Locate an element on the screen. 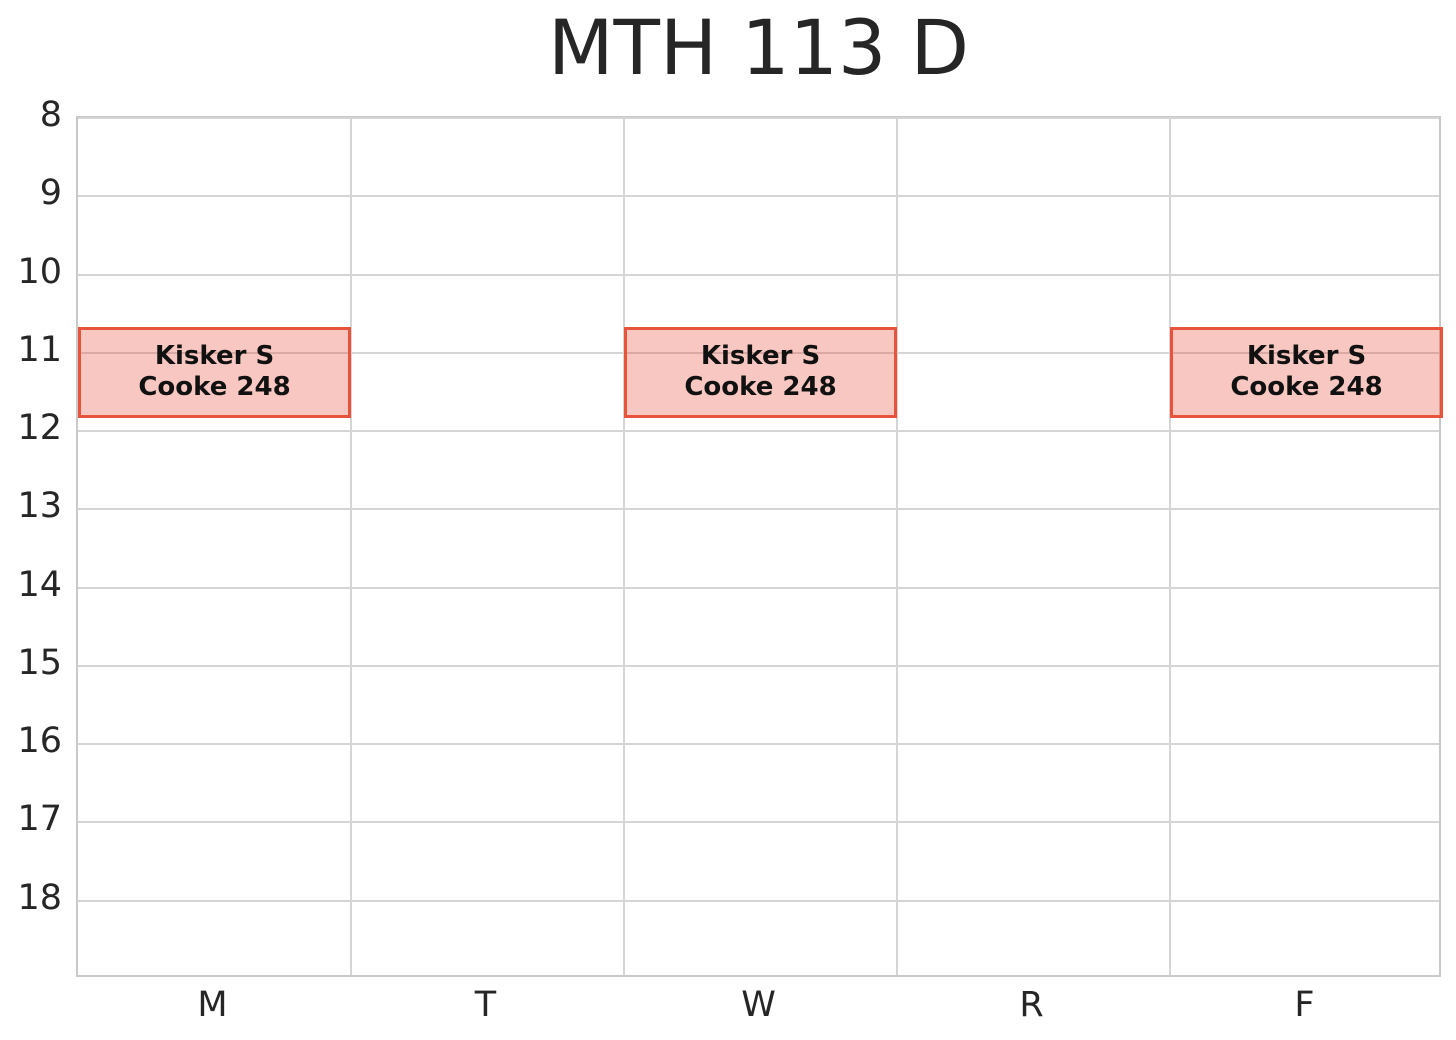 Image resolution: width=1456 pixels, height=1040 pixels. x-tick-label: W is located at coordinates (758, 1005).